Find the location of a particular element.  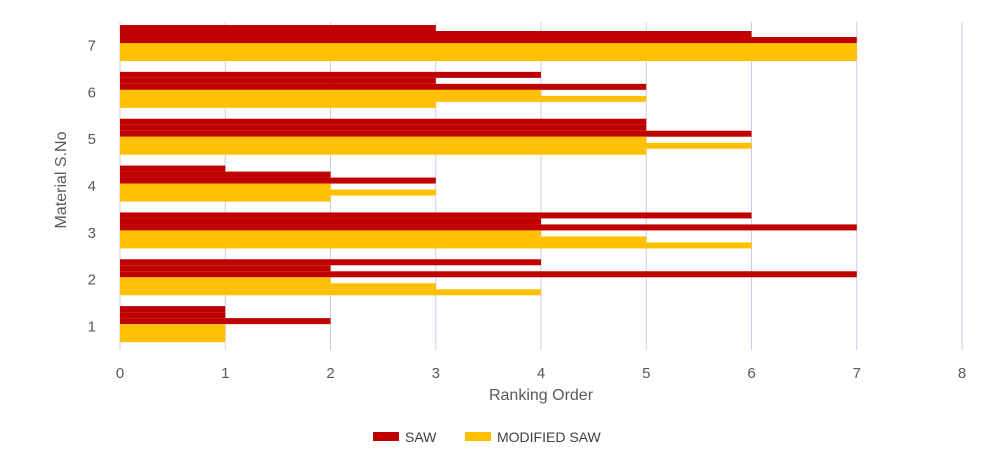

x-tick-label: 4 is located at coordinates (541, 373).